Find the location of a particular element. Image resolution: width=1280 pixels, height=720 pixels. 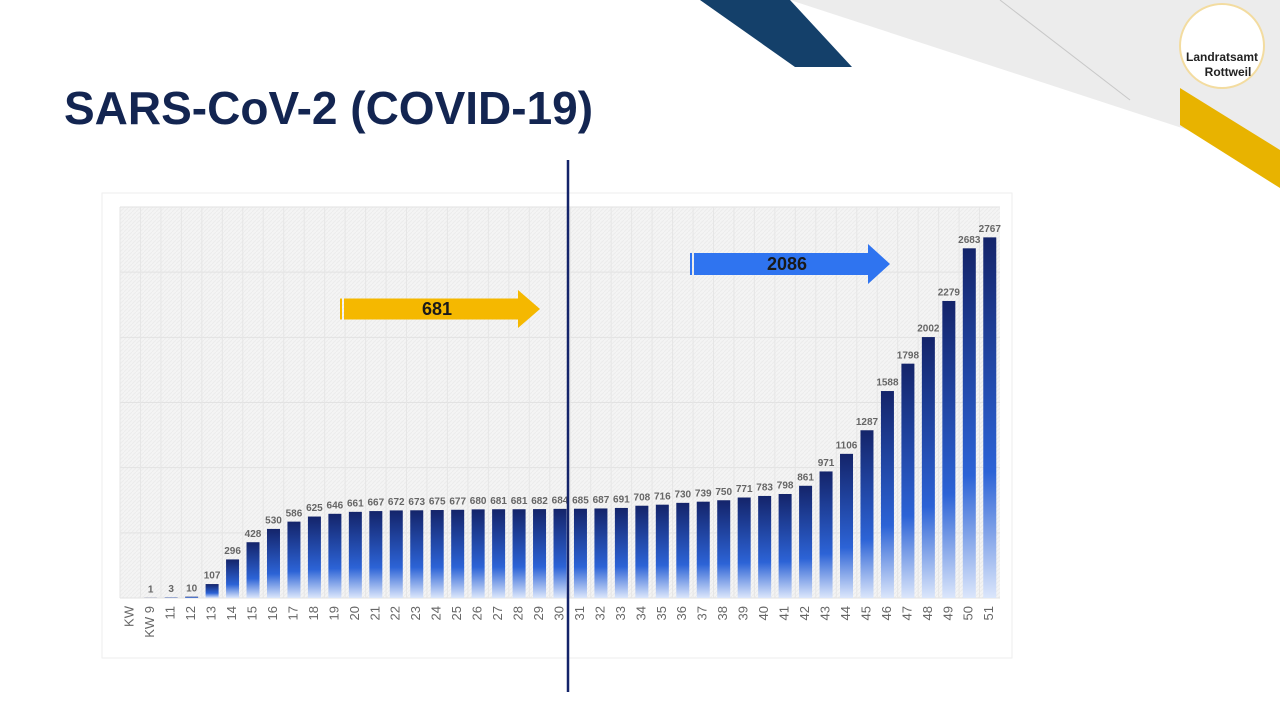

x-tick-label: 32 is located at coordinates (599, 613).